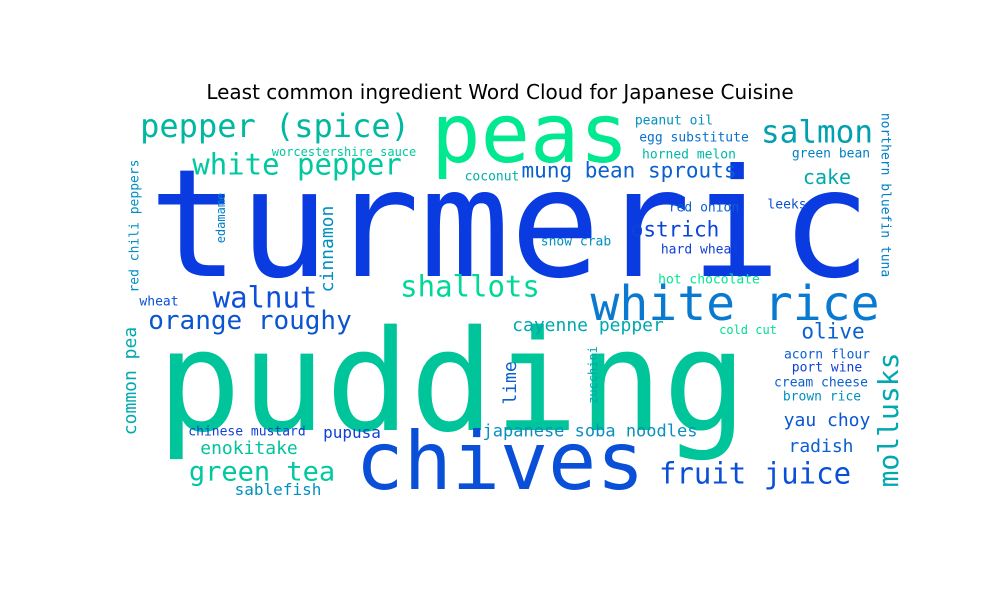 Image resolution: width=1000 pixels, height=600 pixels. What do you see at coordinates (827, 368) in the screenshot?
I see `word-port-wine: port wine` at bounding box center [827, 368].